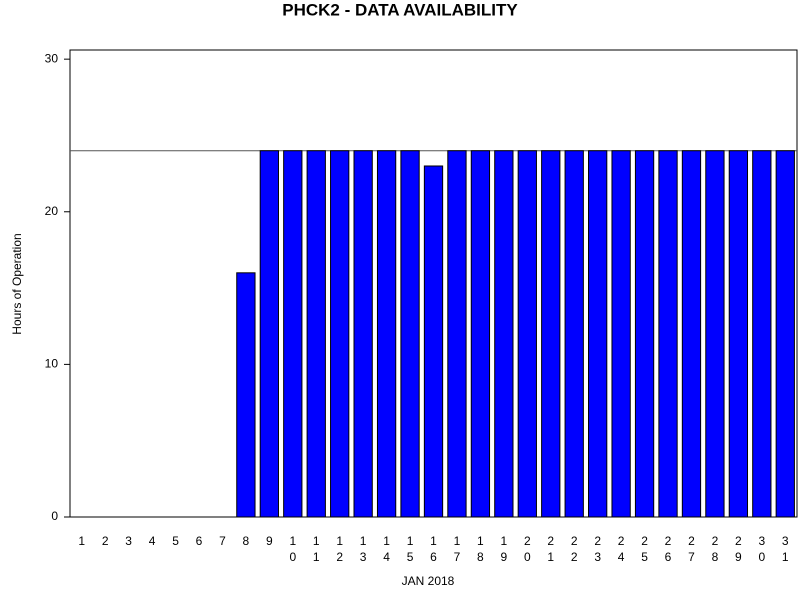 The image size is (800, 600). What do you see at coordinates (246, 541) in the screenshot?
I see `x-tick-label: 8` at bounding box center [246, 541].